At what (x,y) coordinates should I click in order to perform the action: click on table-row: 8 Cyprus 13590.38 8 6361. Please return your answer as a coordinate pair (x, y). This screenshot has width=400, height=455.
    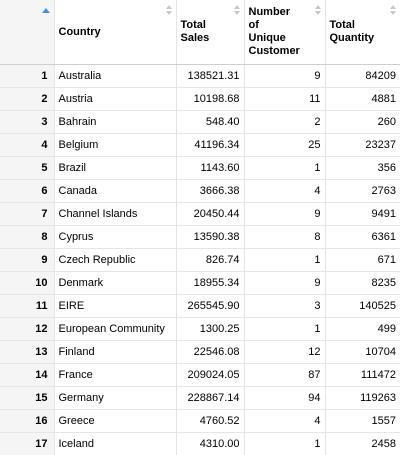
    Looking at the image, I should click on (200, 237).